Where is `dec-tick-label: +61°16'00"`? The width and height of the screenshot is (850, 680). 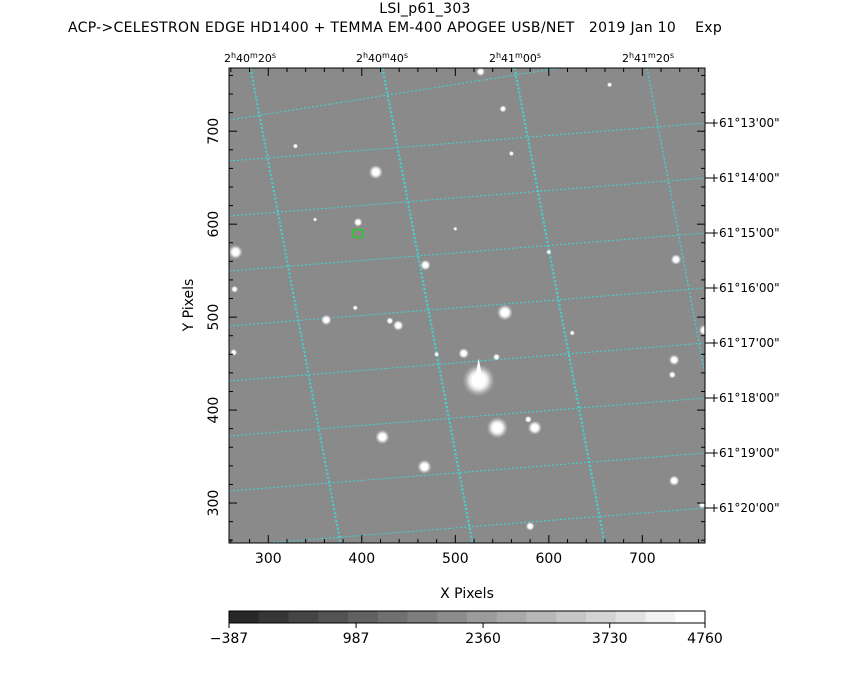
dec-tick-label: +61°16'00" is located at coordinates (744, 288).